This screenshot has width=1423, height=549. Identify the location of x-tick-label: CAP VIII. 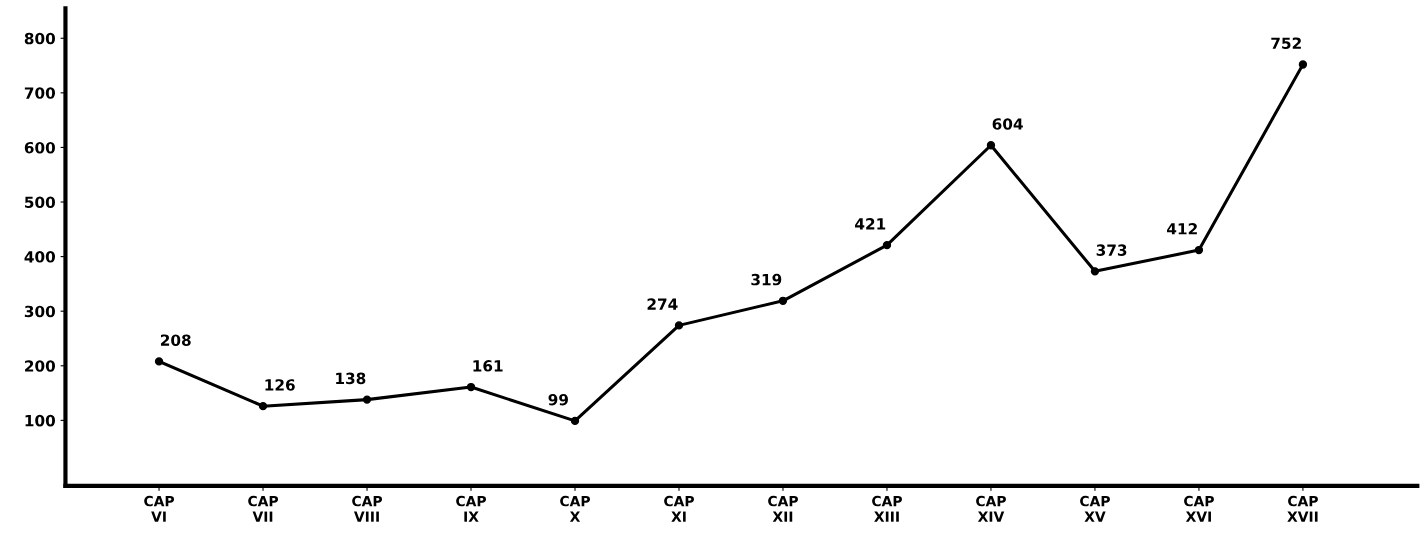
(367, 508).